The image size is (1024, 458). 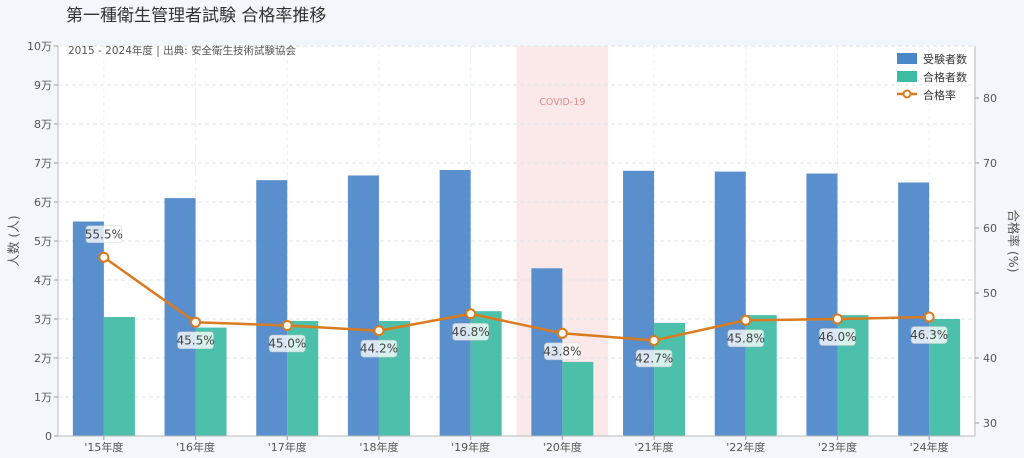 What do you see at coordinates (990, 423) in the screenshot?
I see `y2-tick-label: 30` at bounding box center [990, 423].